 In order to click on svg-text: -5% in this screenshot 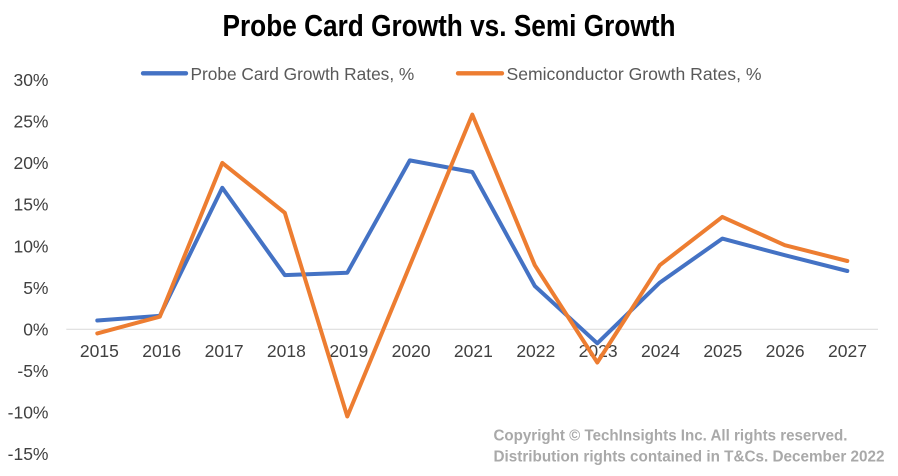, I will do `click(32, 371)`.